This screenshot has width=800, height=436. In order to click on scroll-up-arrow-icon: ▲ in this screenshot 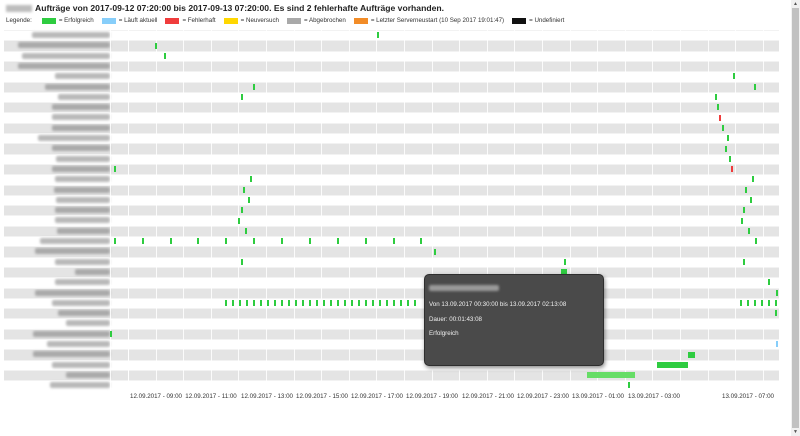, I will do `click(795, 4)`.